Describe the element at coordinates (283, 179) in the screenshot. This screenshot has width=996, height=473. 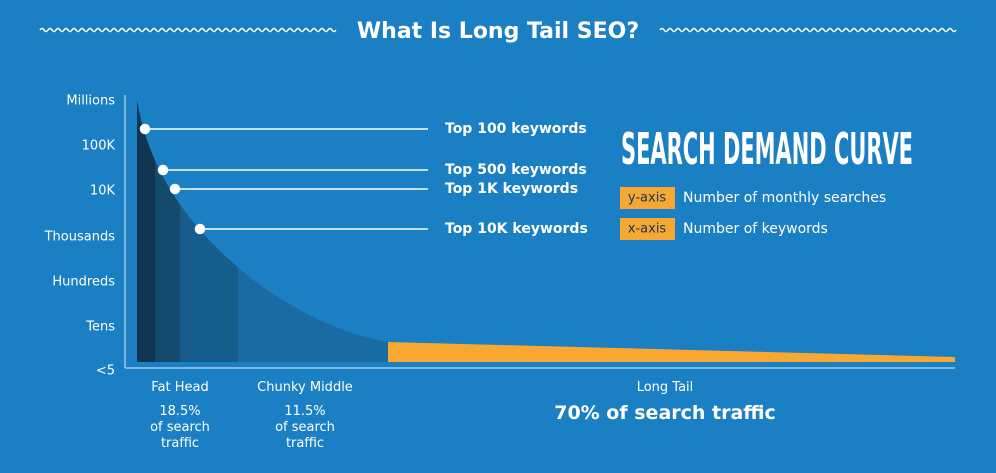
I see `callout-lines` at that location.